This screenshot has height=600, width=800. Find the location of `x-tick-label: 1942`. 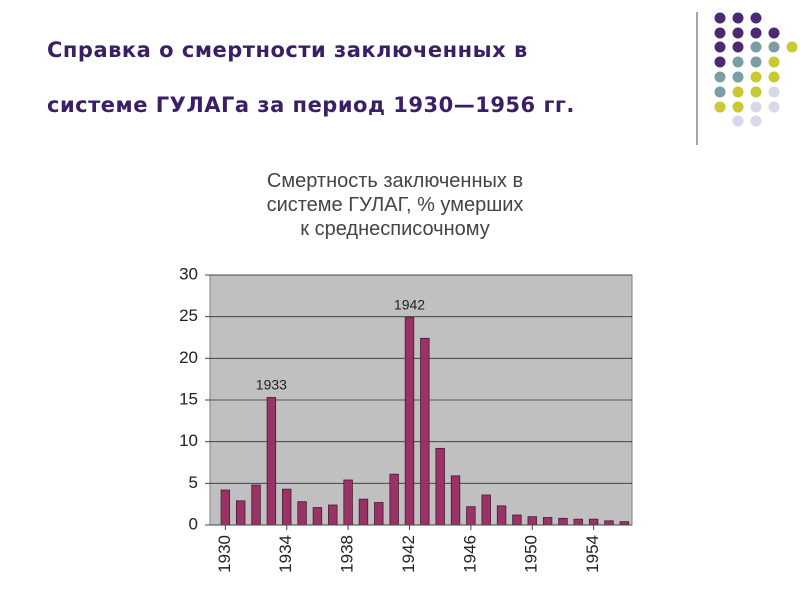

x-tick-label: 1942 is located at coordinates (408, 554).